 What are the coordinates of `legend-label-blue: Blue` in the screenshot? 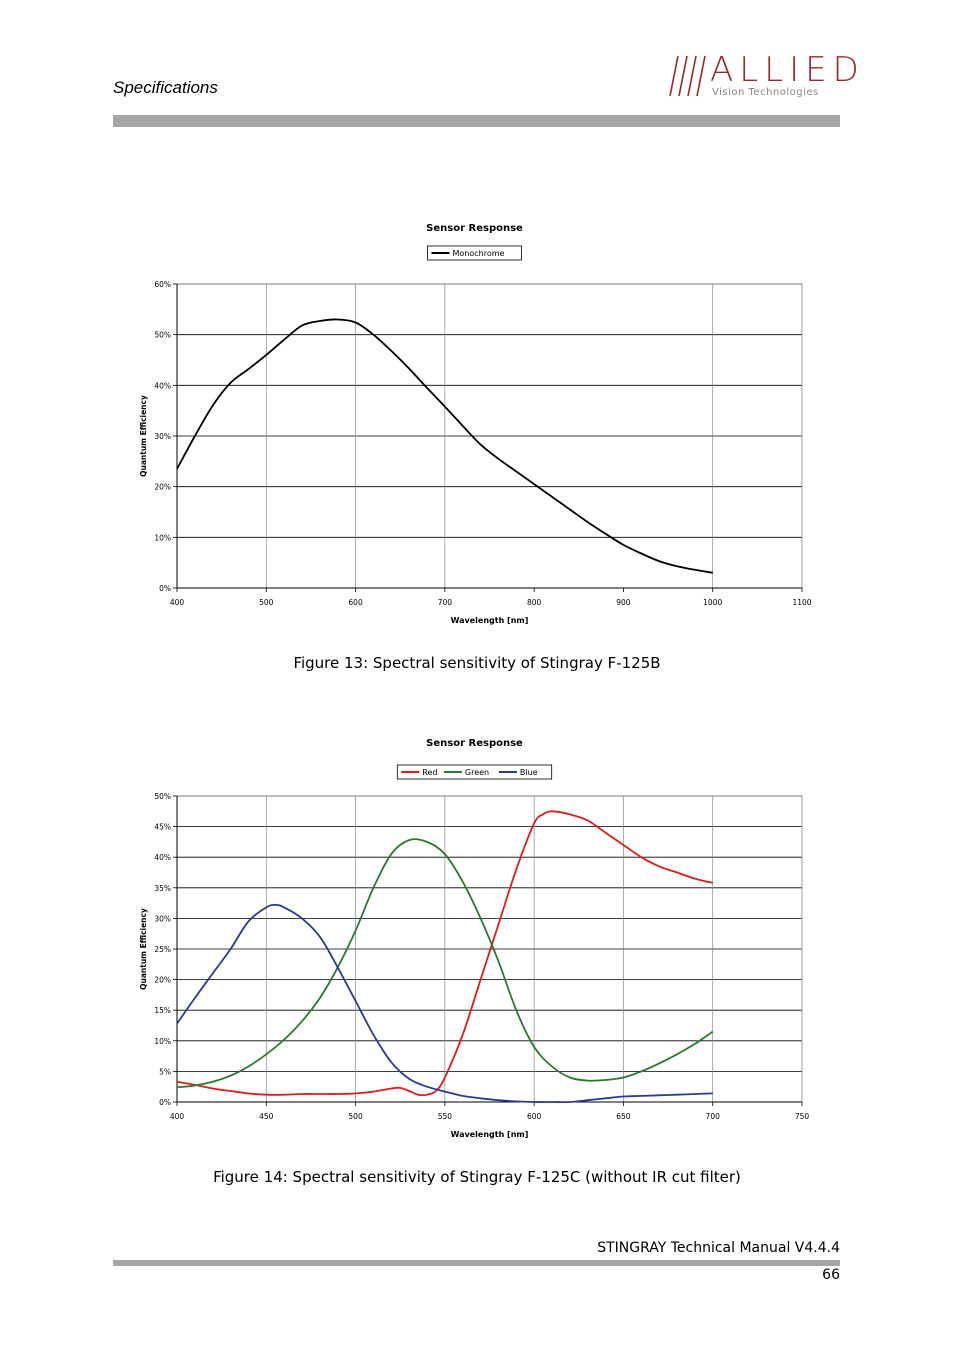 It's located at (529, 772).